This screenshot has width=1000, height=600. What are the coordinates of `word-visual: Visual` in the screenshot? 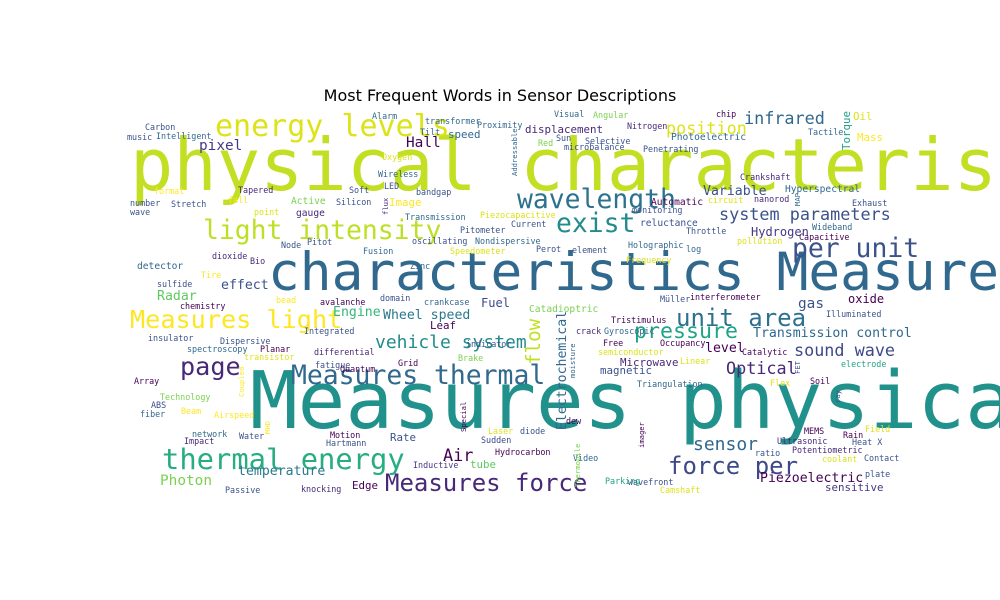 It's located at (569, 114).